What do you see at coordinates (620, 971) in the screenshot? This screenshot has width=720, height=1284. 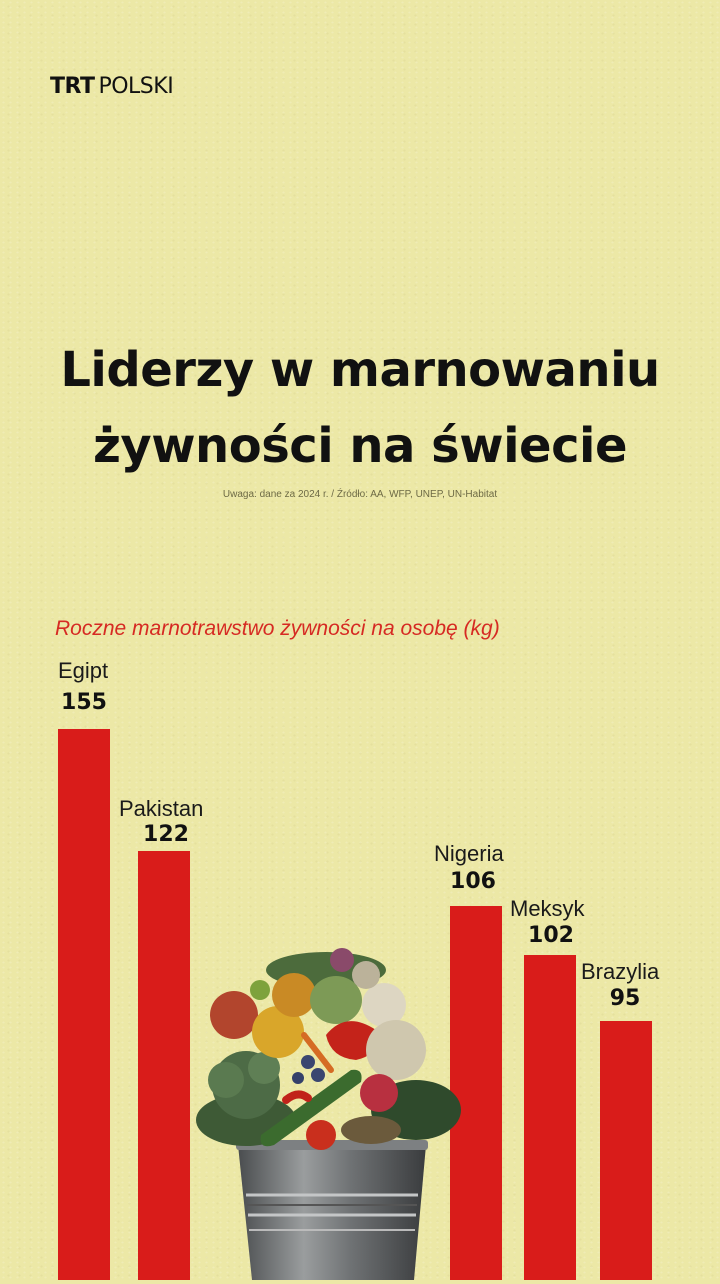 I see `bar-label-brazylia: Brazylia` at bounding box center [620, 971].